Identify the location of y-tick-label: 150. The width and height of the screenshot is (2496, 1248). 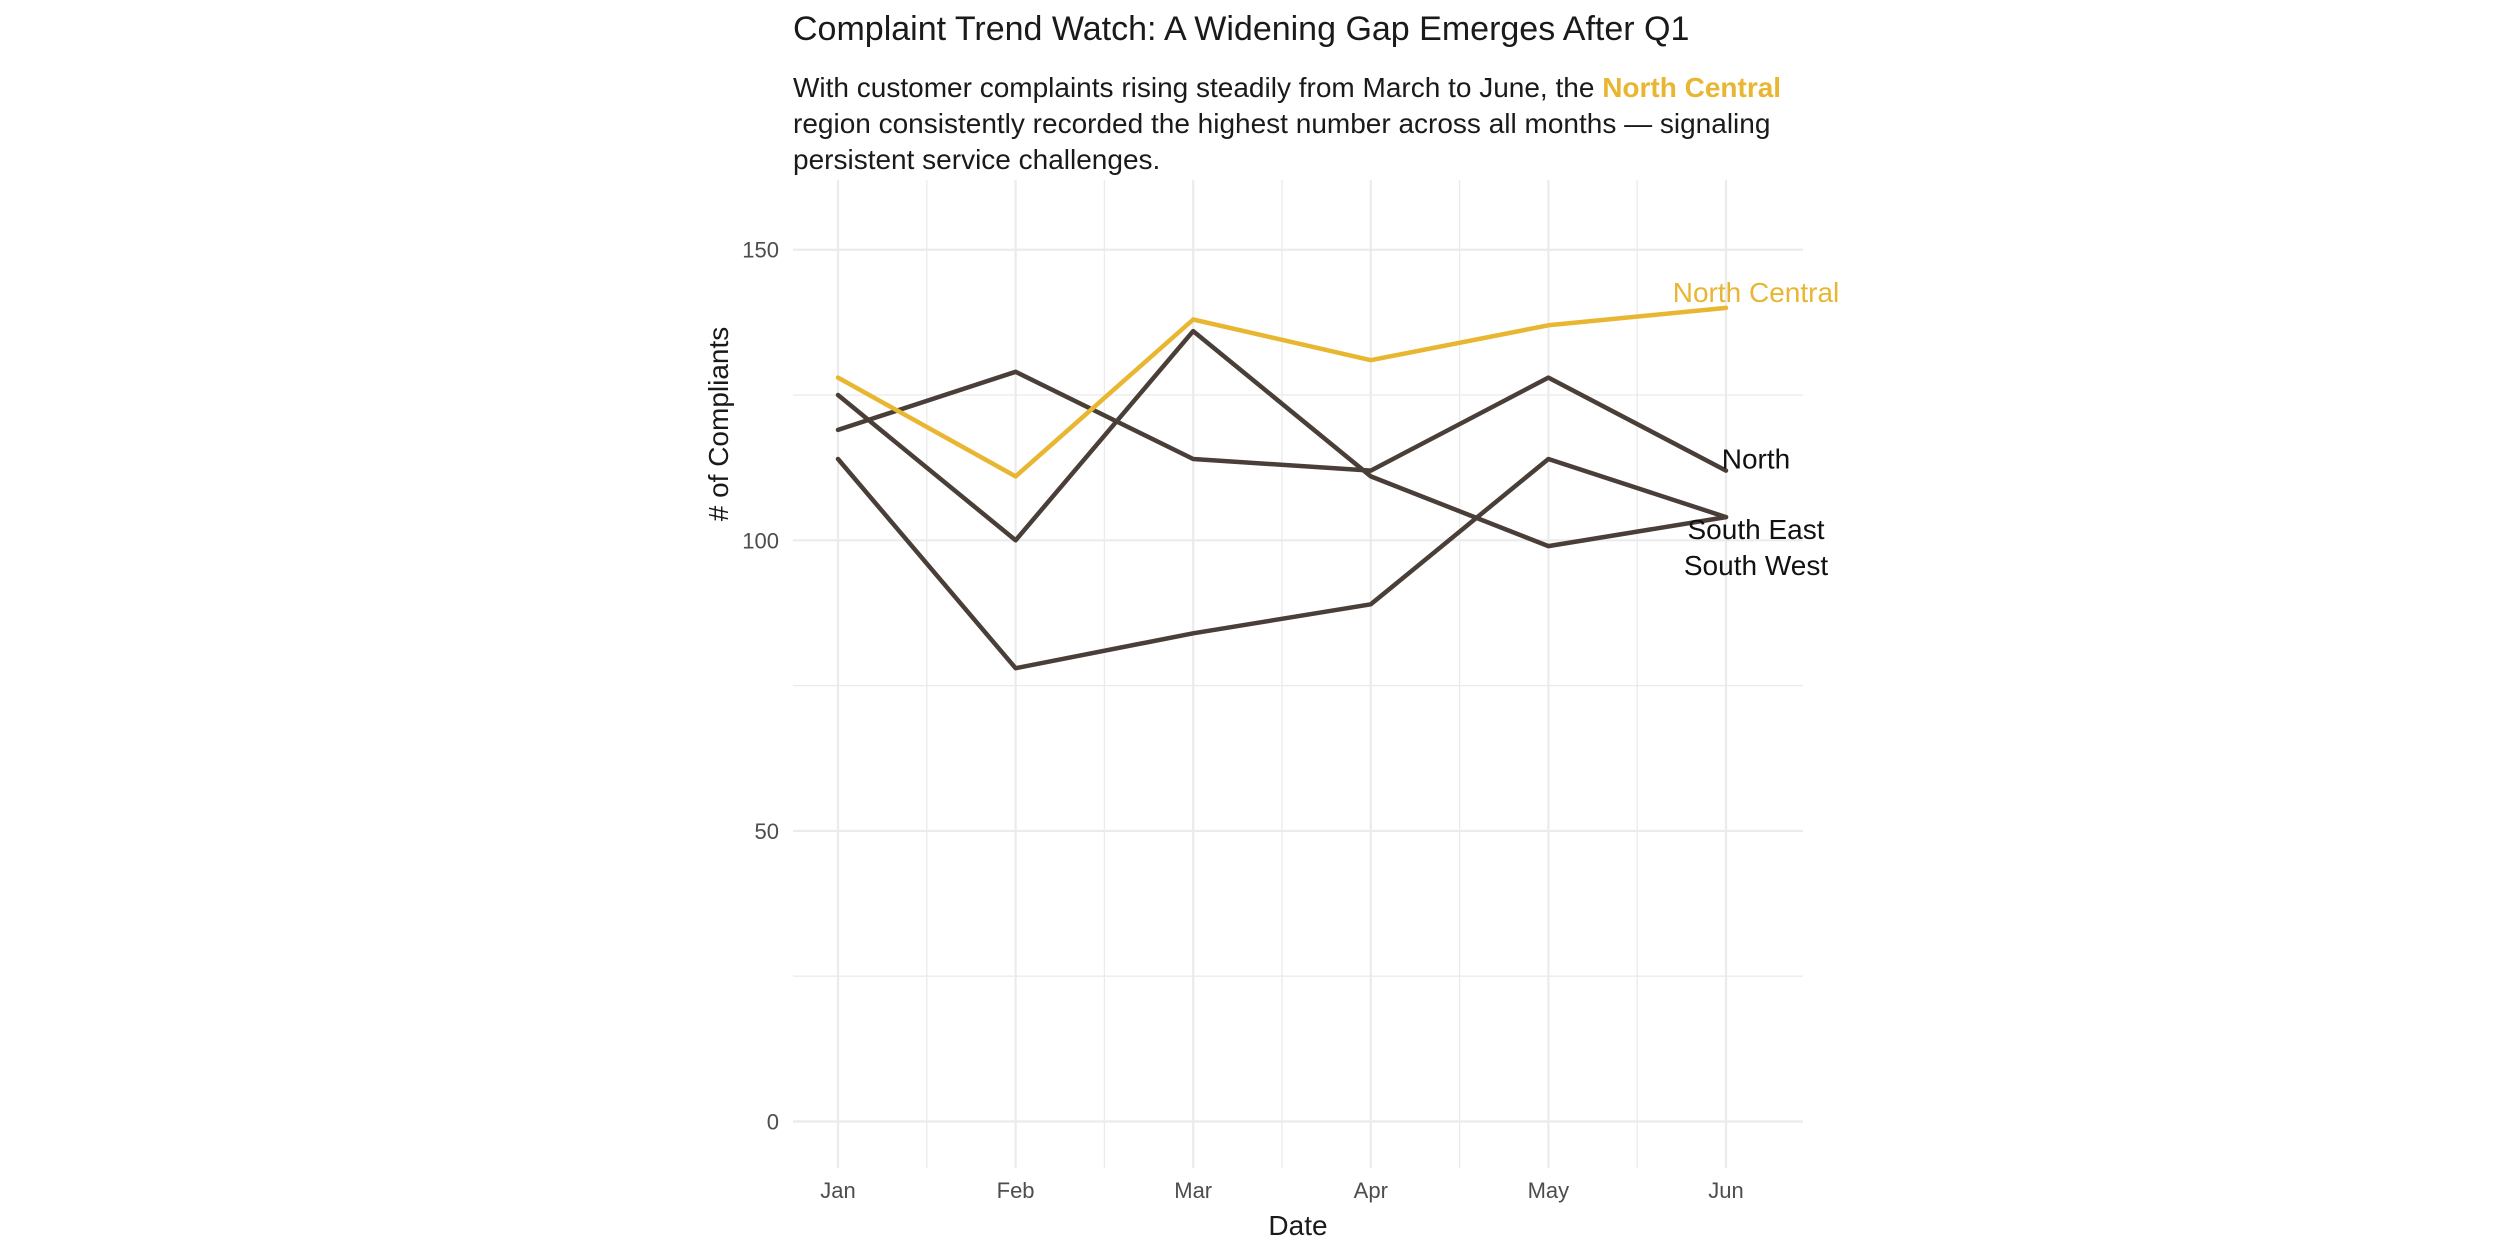
(760, 250).